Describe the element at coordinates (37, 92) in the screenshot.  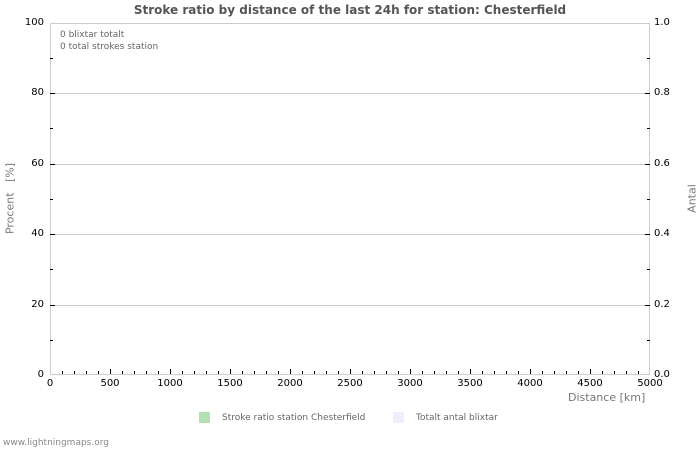
I see `y-tick-label: 80` at that location.